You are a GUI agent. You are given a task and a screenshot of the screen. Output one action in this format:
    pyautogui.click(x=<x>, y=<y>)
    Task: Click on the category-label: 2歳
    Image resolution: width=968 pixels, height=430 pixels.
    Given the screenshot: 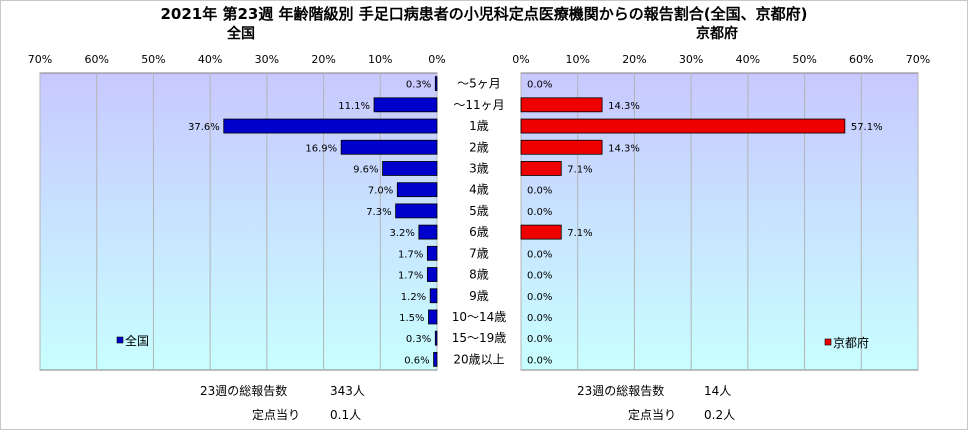 What is the action you would take?
    pyautogui.click(x=479, y=147)
    